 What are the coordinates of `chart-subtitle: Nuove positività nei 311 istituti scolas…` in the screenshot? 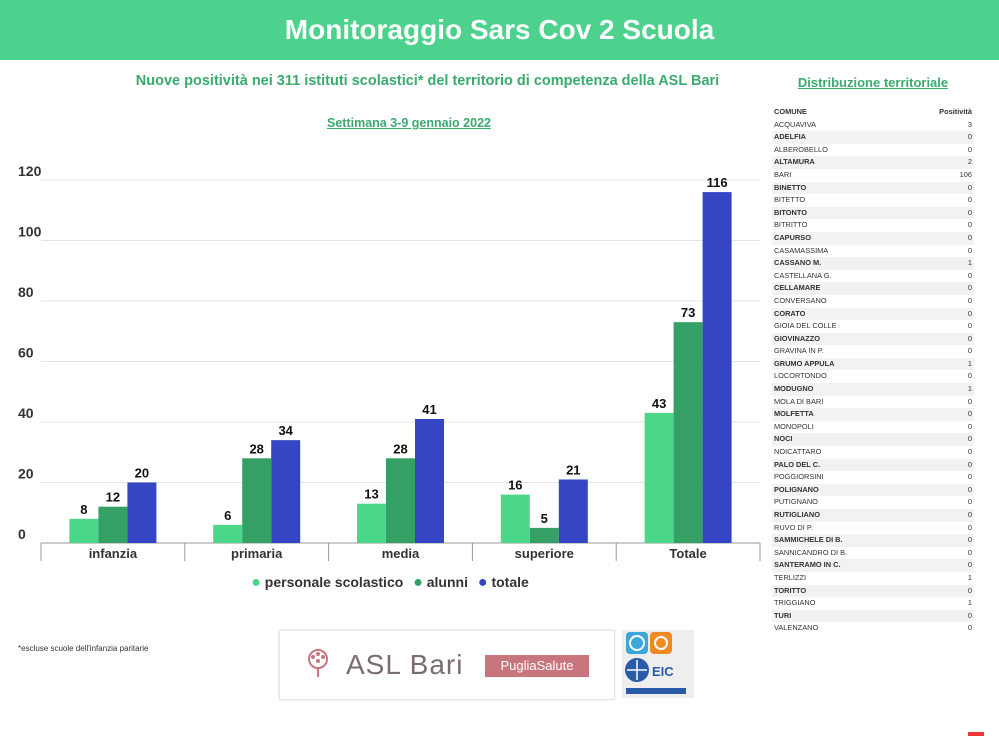 It's located at (427, 81).